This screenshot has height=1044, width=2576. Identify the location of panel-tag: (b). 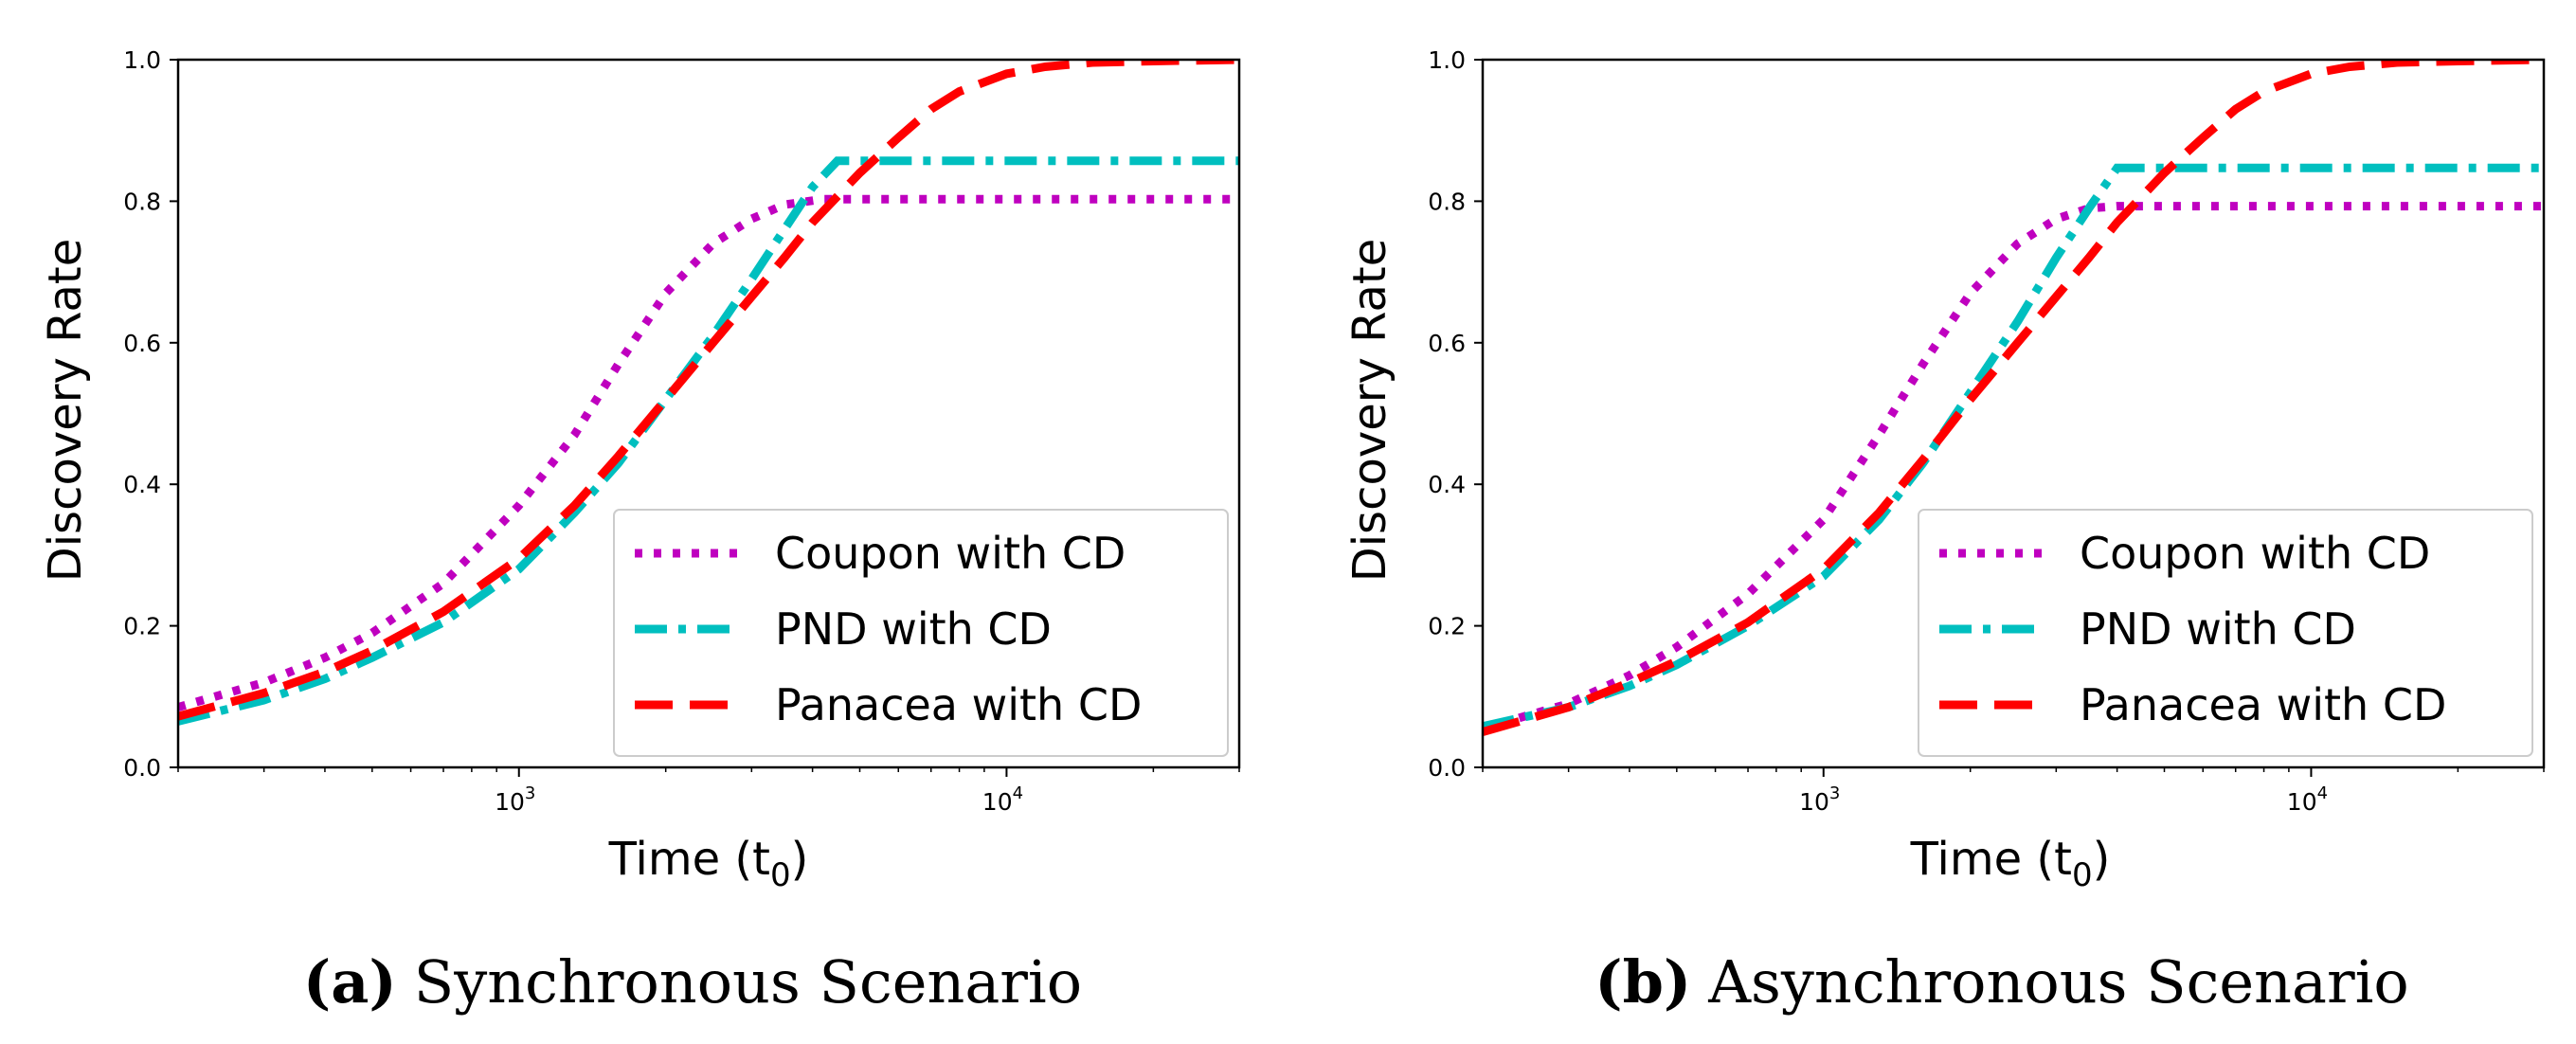
(1642, 982).